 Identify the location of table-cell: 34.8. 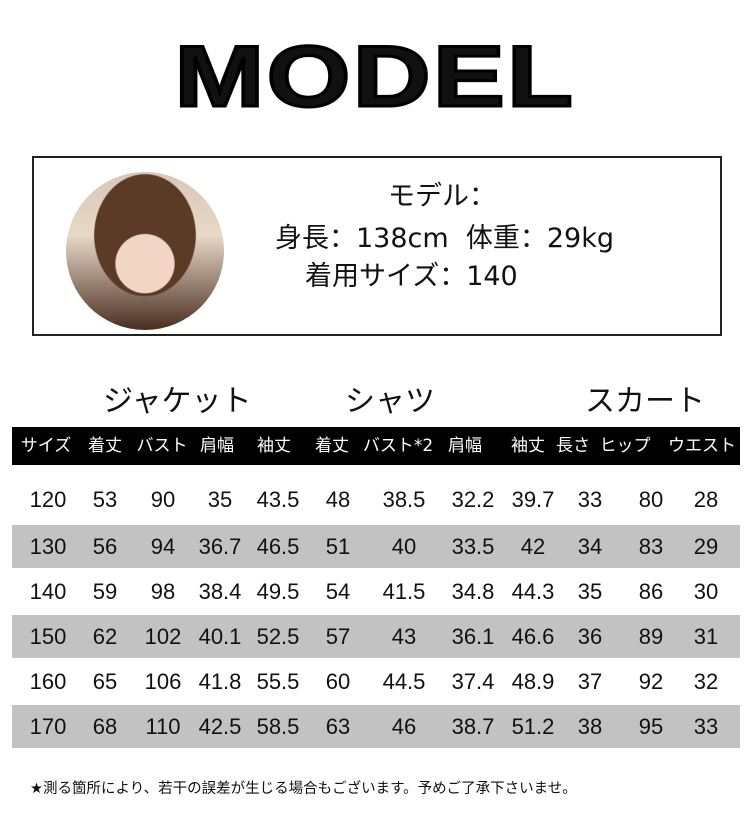
(473, 591).